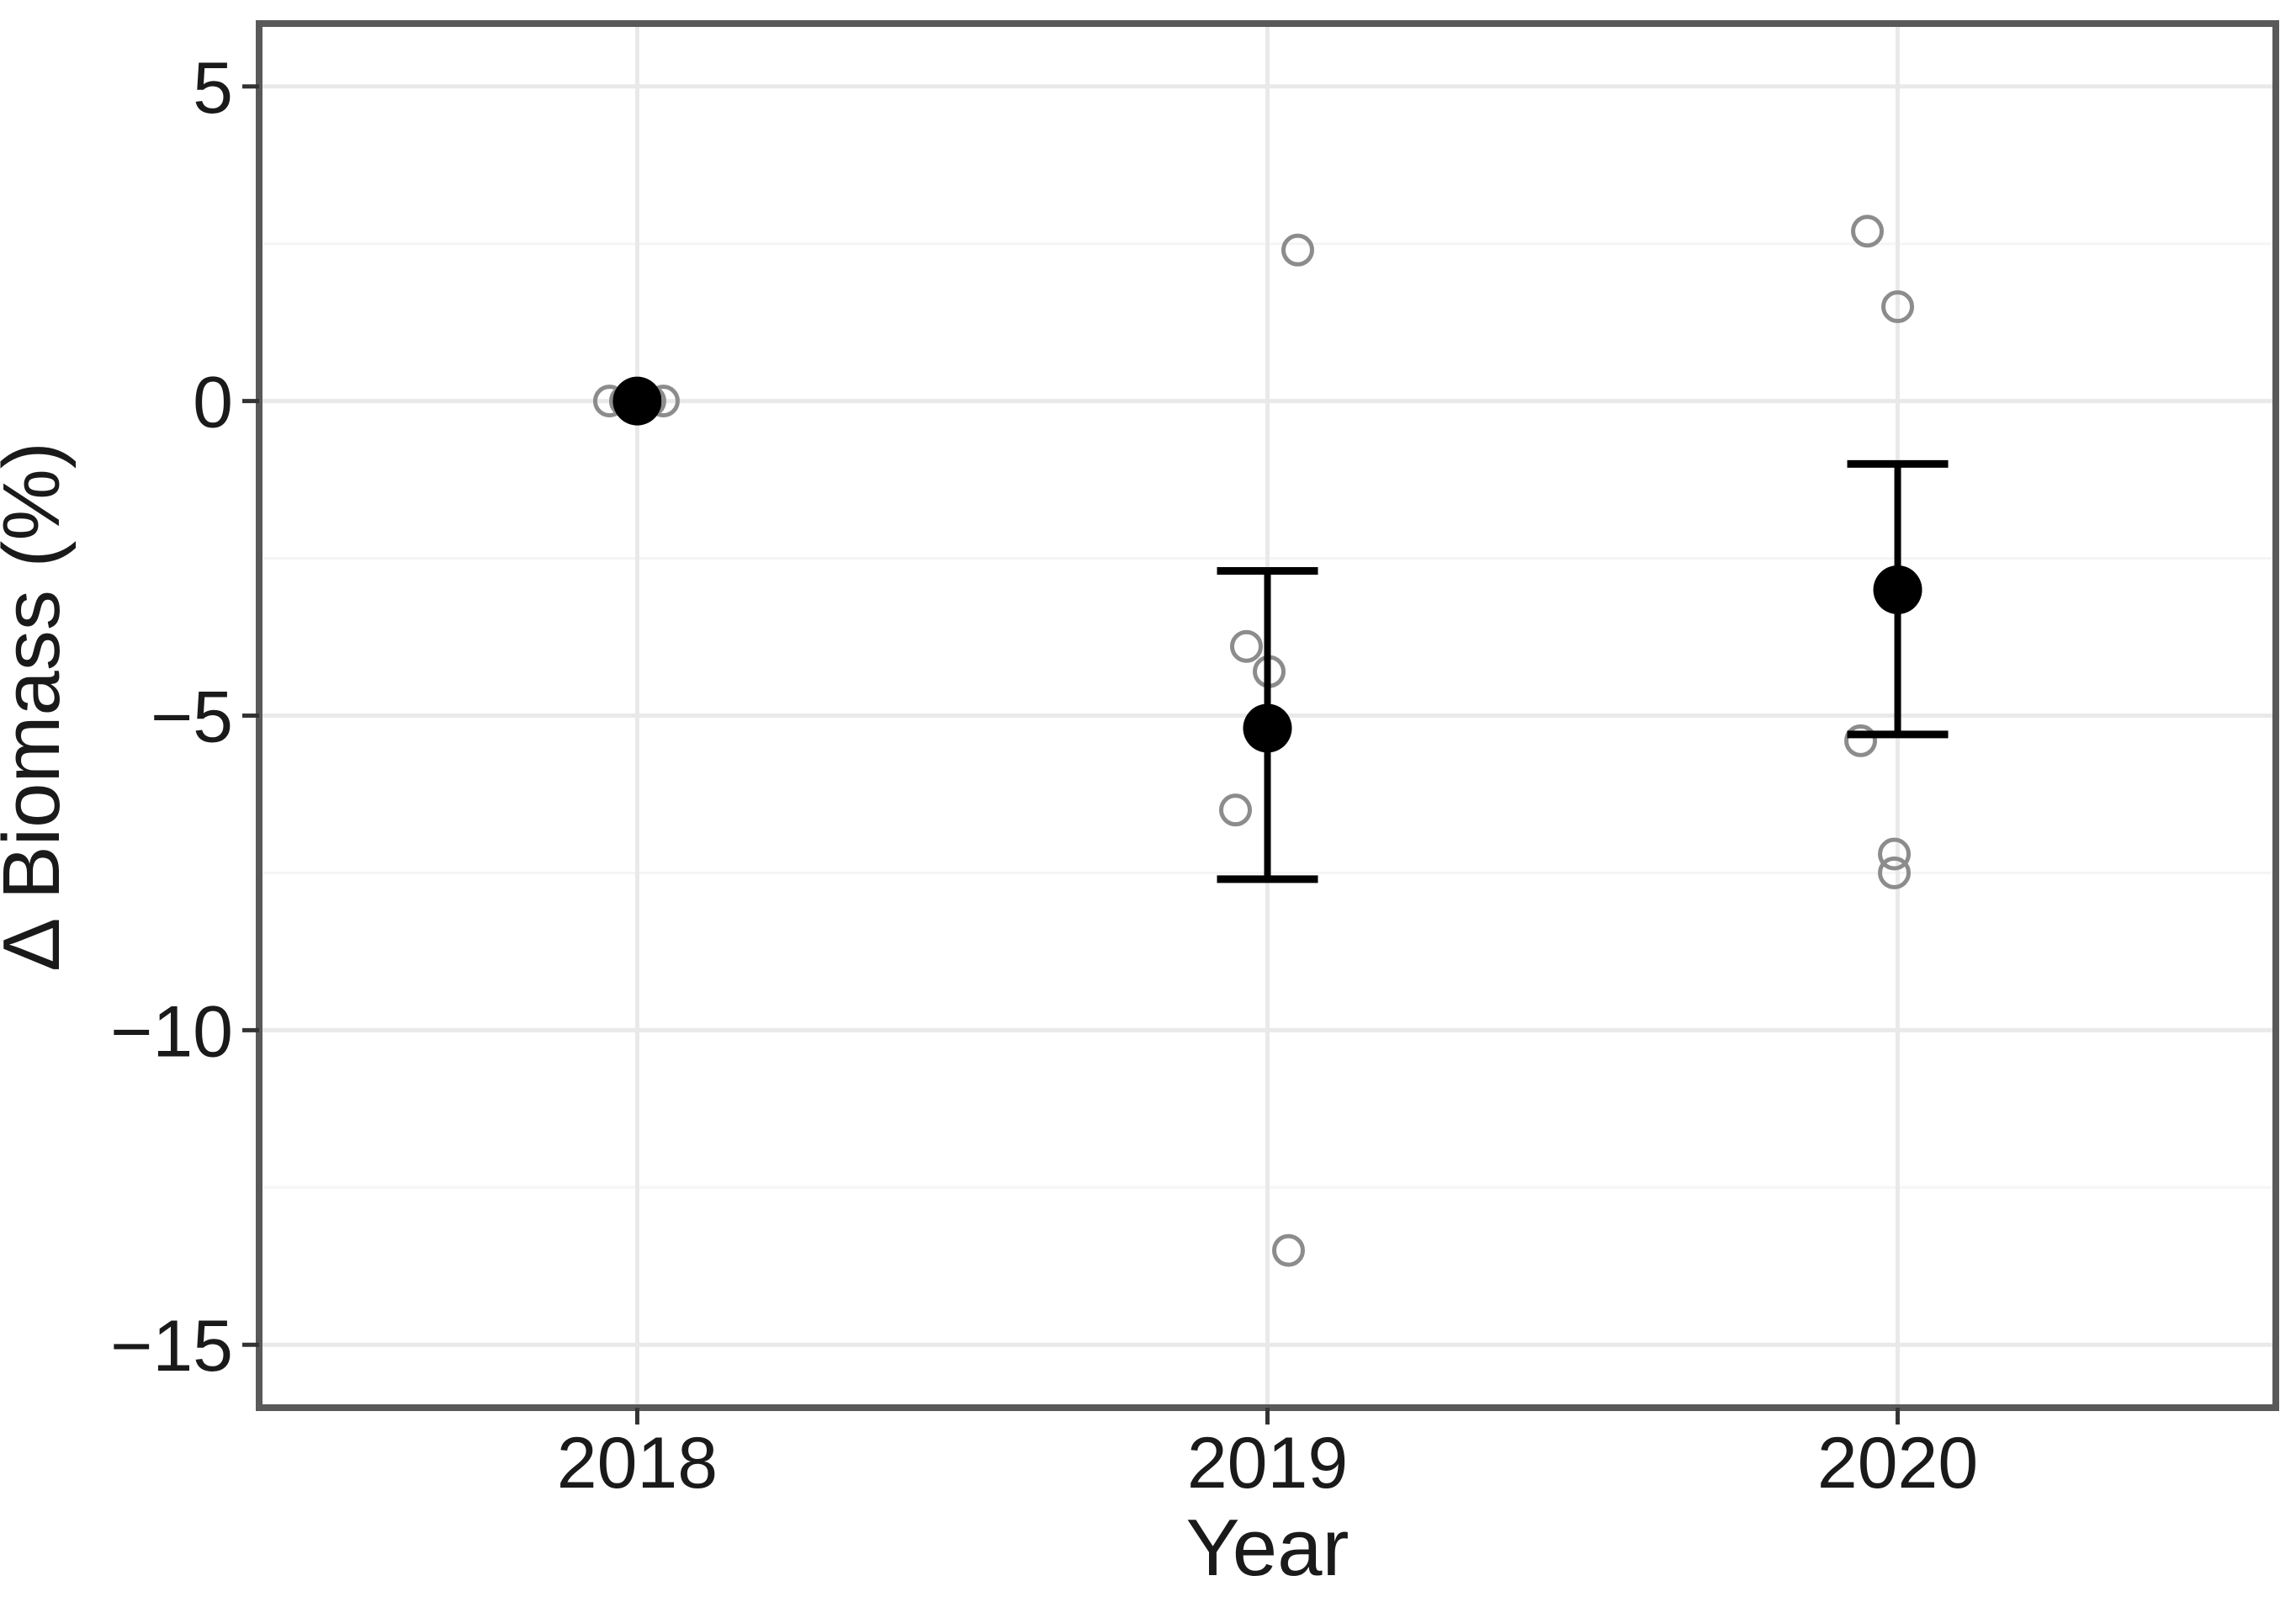 The height and width of the screenshot is (1597, 2296). I want to click on y-tick-label: 0, so click(213, 403).